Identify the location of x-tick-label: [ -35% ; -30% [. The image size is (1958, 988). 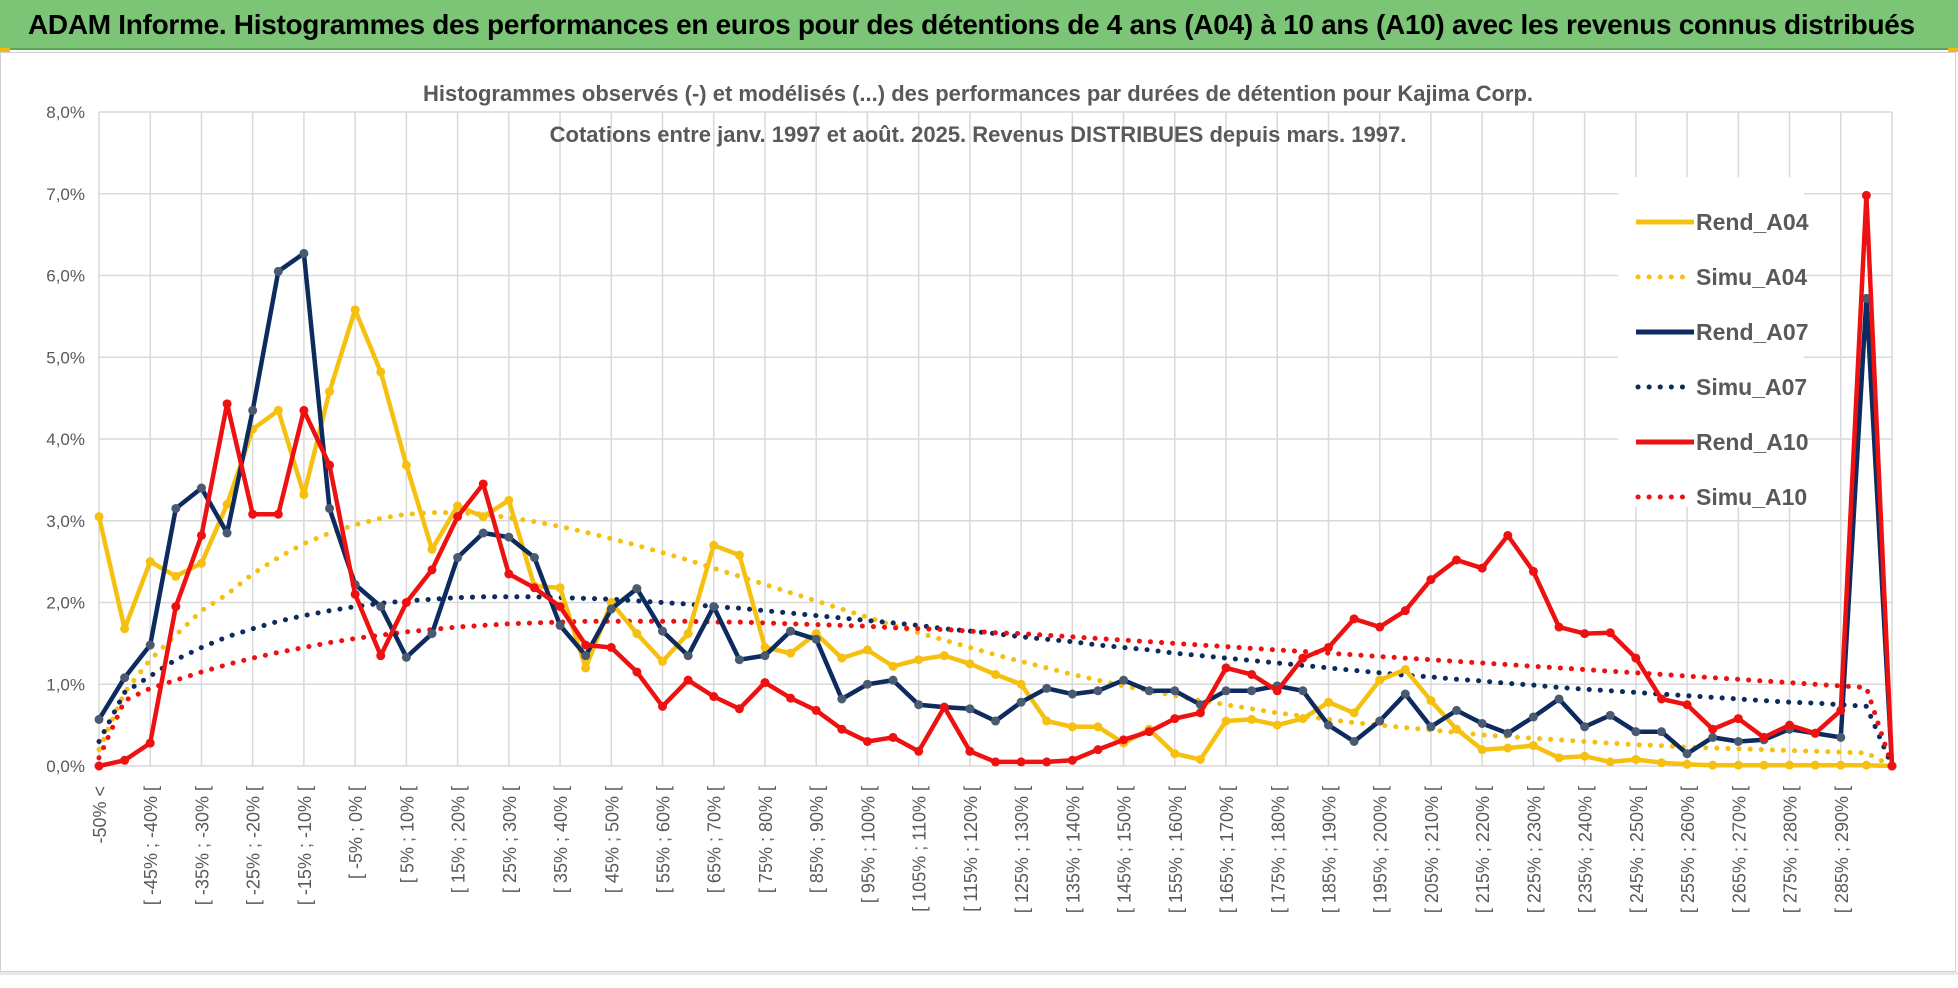
(202, 845).